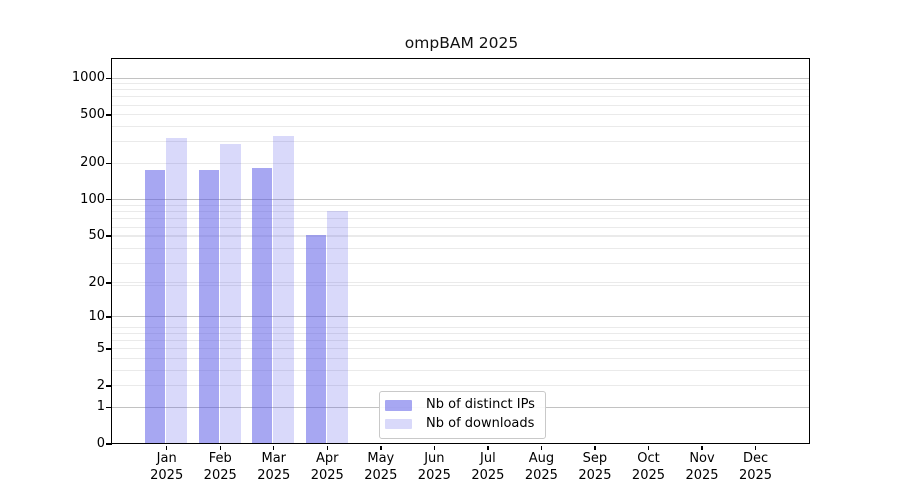 The width and height of the screenshot is (900, 500). Describe the element at coordinates (702, 458) in the screenshot. I see `month-label: Nov` at that location.